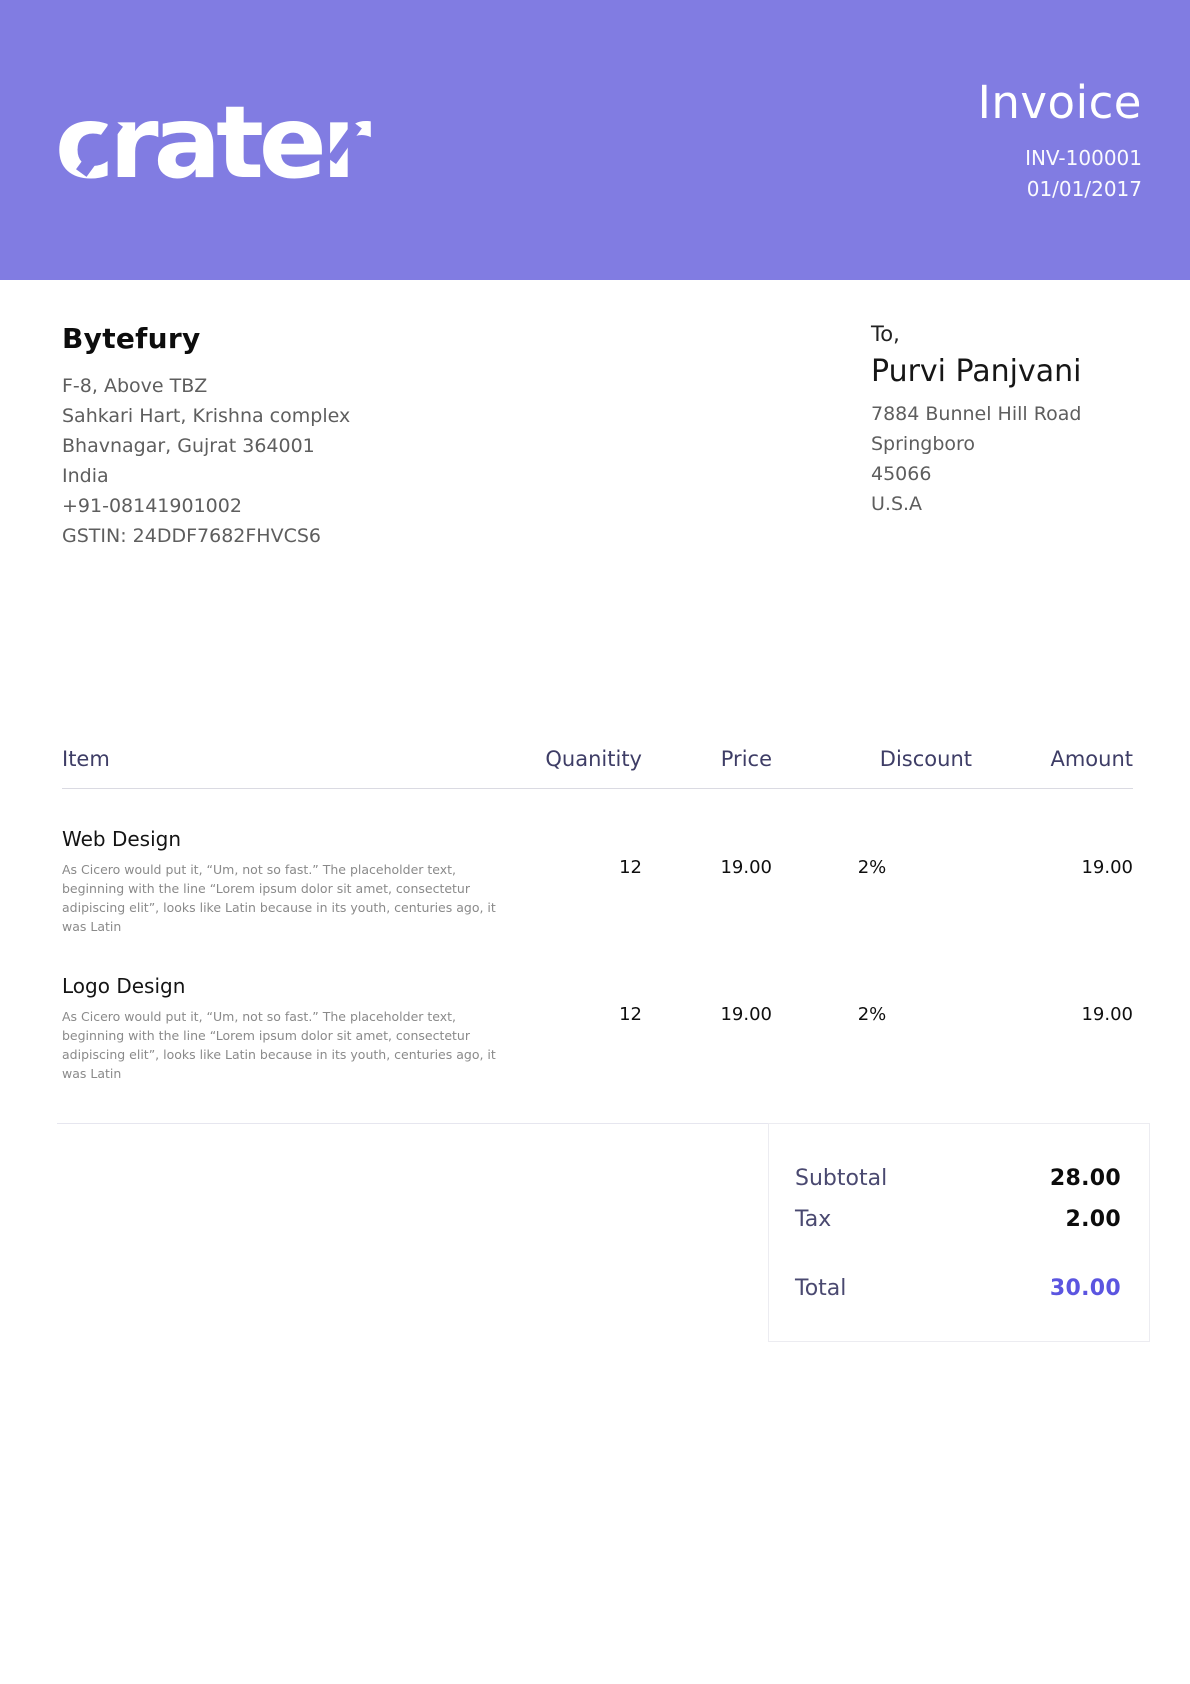 This screenshot has height=1684, width=1190. I want to click on customer-address-line: Springboro, so click(923, 444).